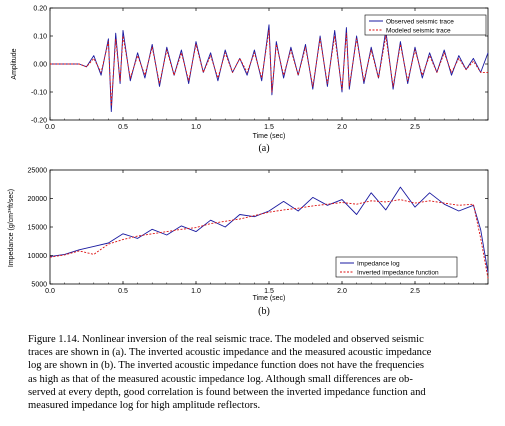 This screenshot has height=426, width=505. Describe the element at coordinates (38, 171) in the screenshot. I see `panel-b-ytick-label: 25000` at that location.